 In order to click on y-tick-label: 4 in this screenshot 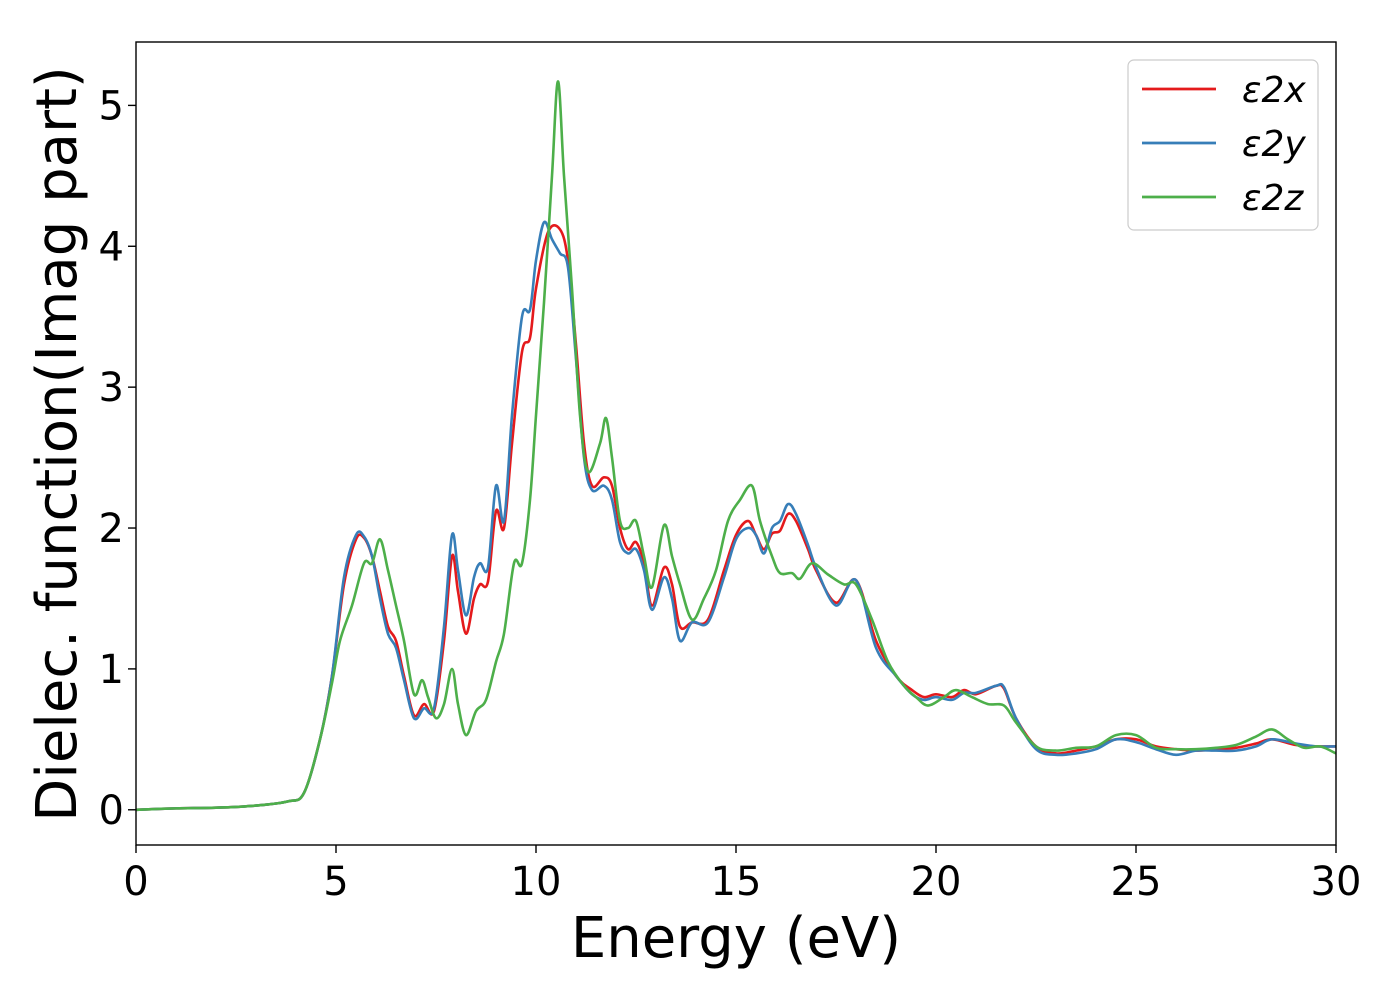, I will do `click(111, 247)`.